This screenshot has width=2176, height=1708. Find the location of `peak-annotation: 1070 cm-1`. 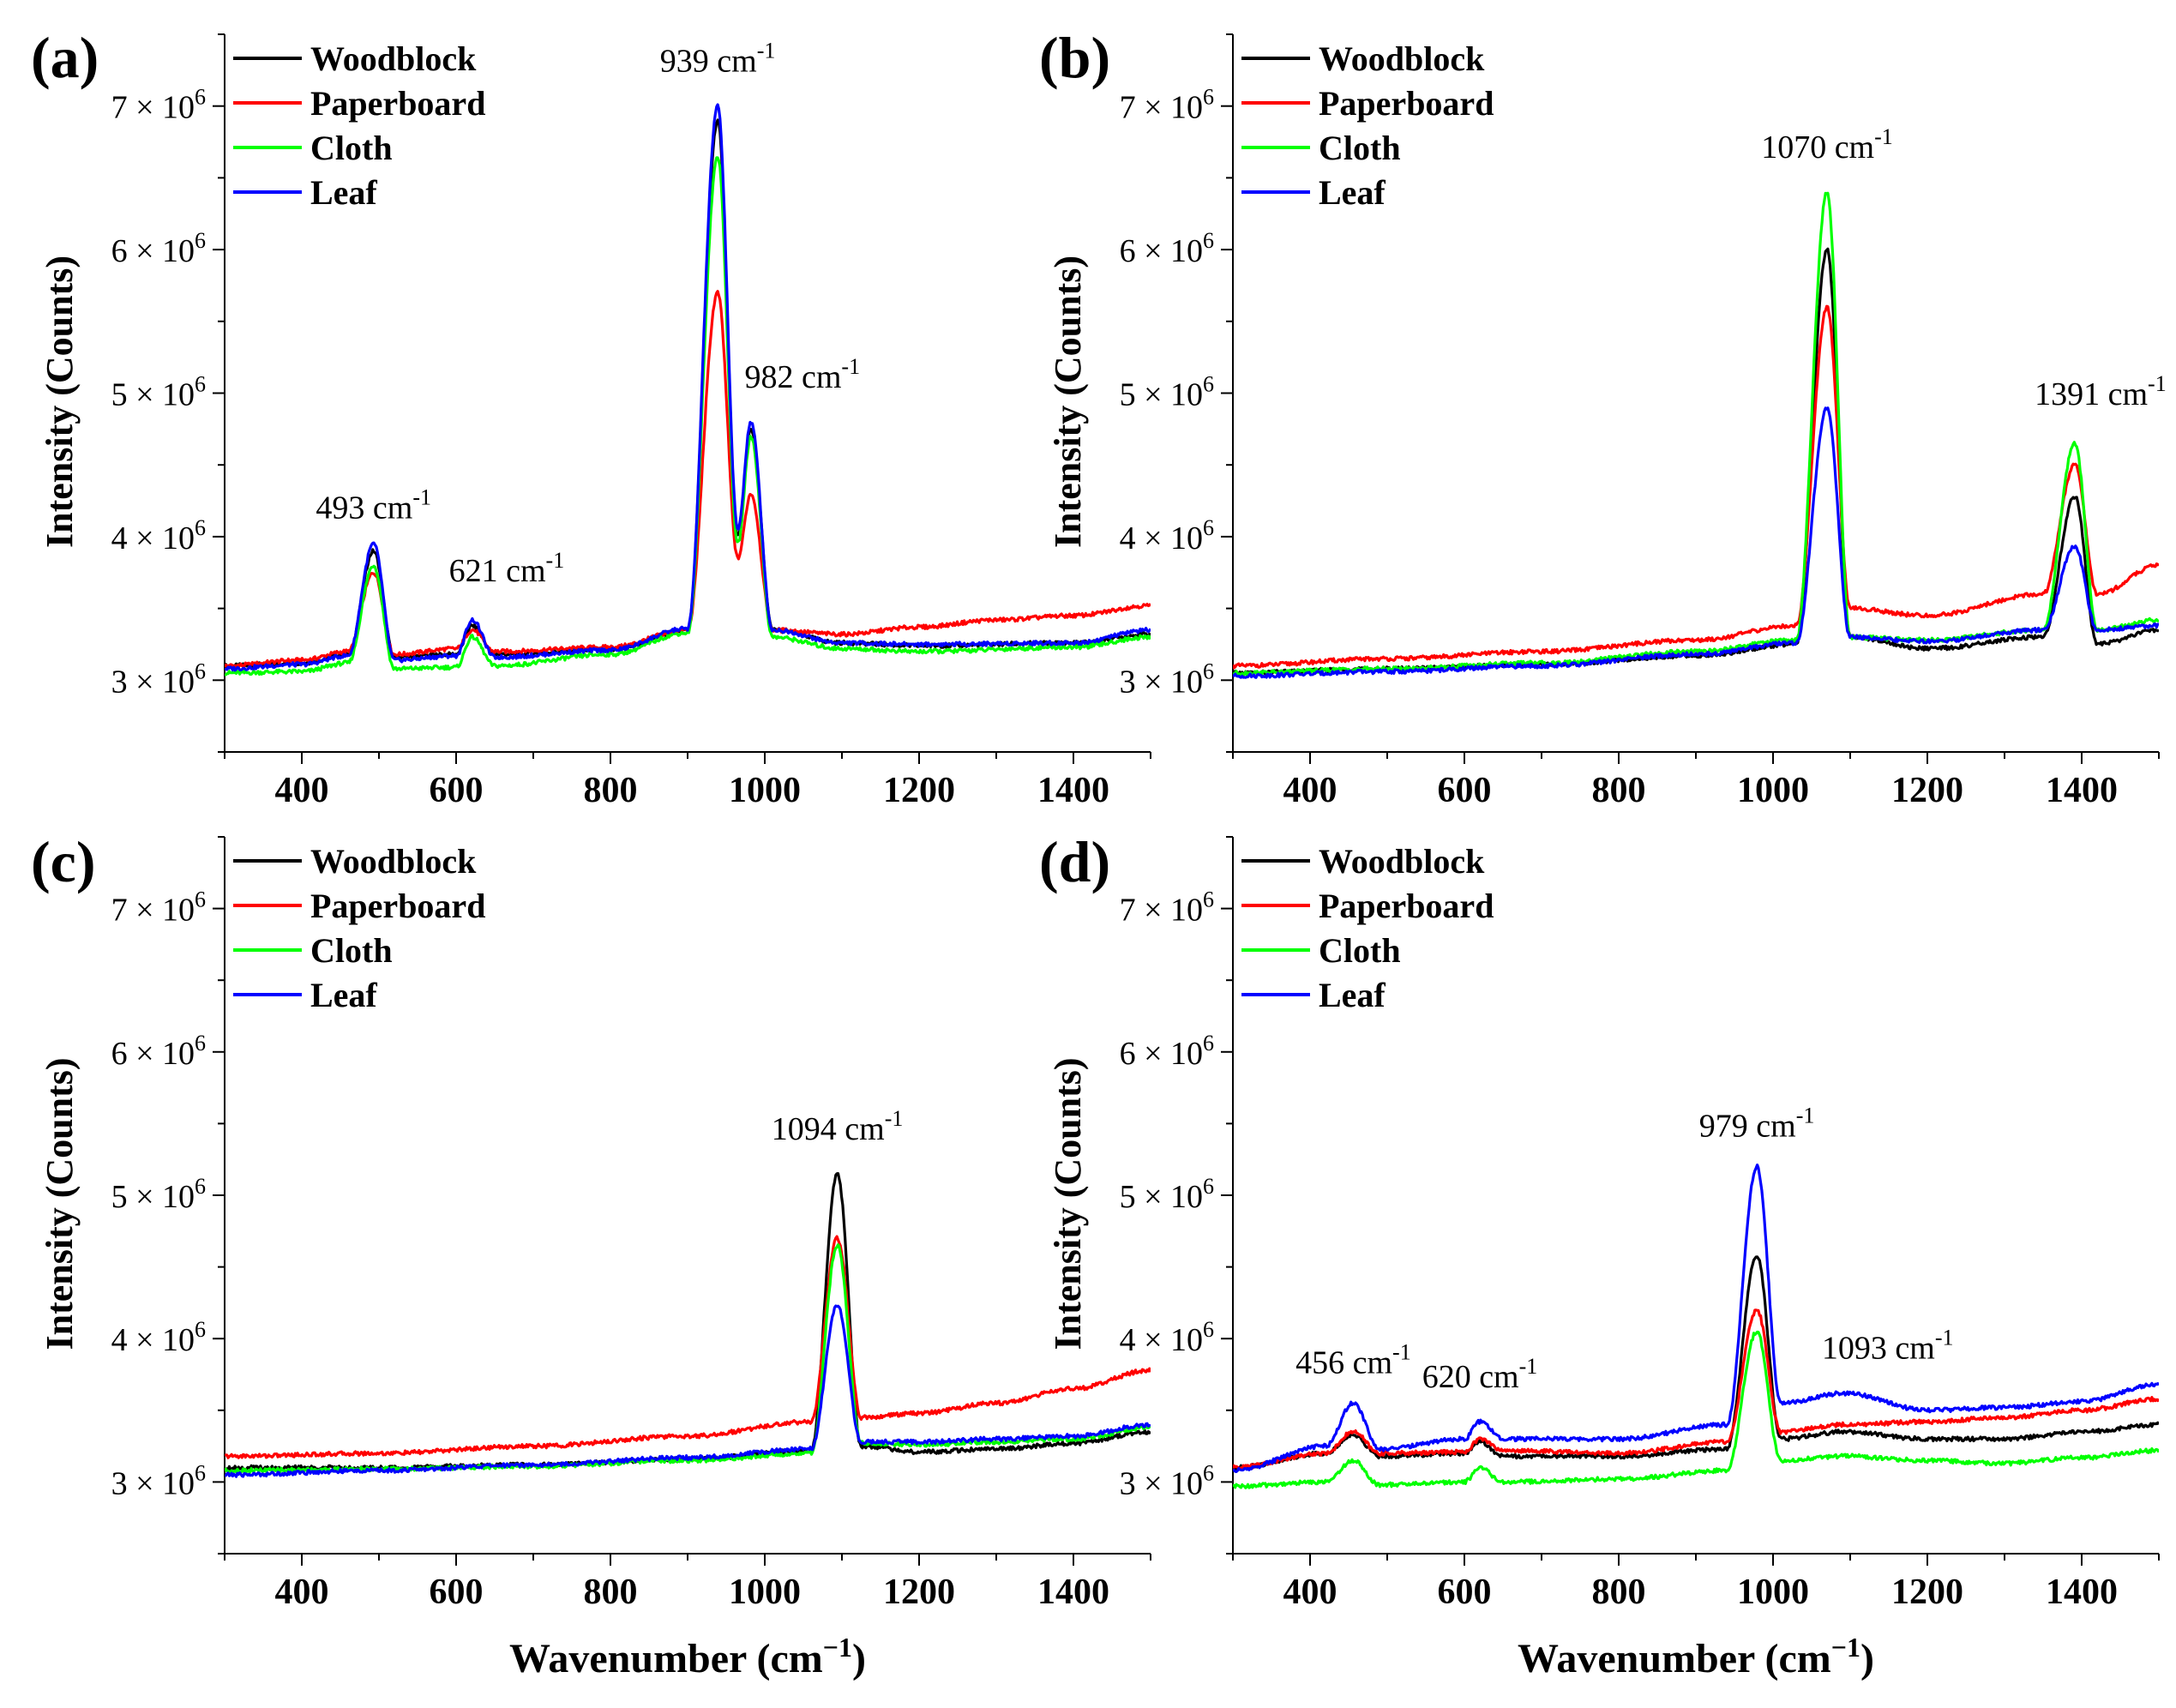

peak-annotation: 1070 cm-1 is located at coordinates (1827, 144).